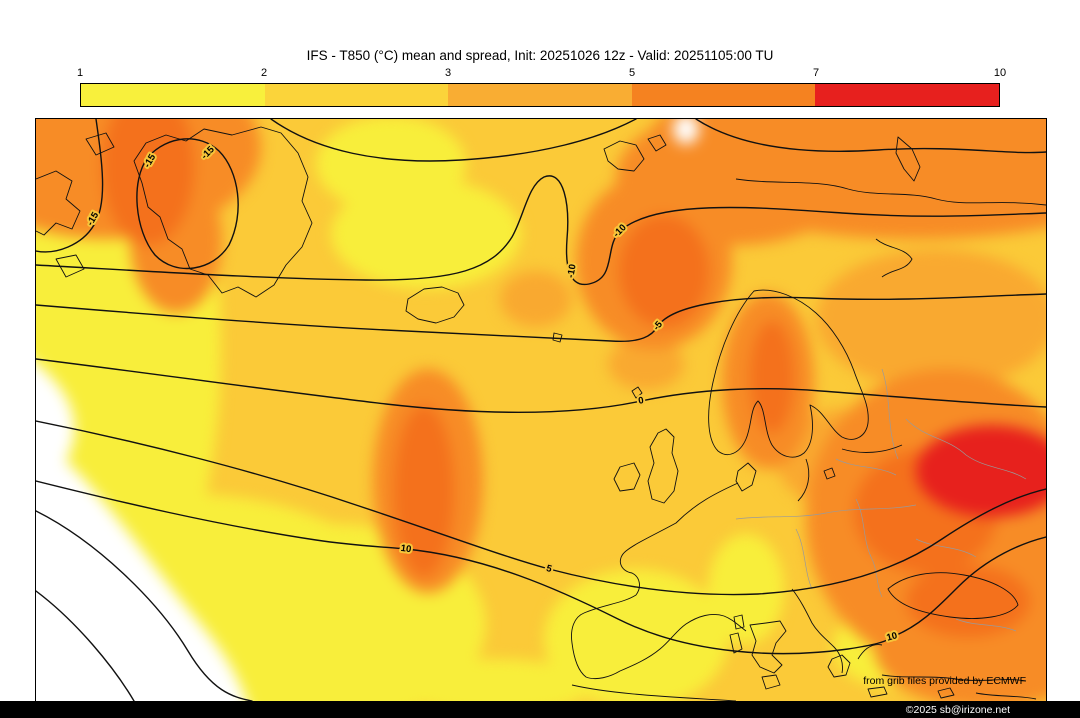 This screenshot has width=1080, height=718. I want to click on colorbar-tick-label: 5, so click(632, 73).